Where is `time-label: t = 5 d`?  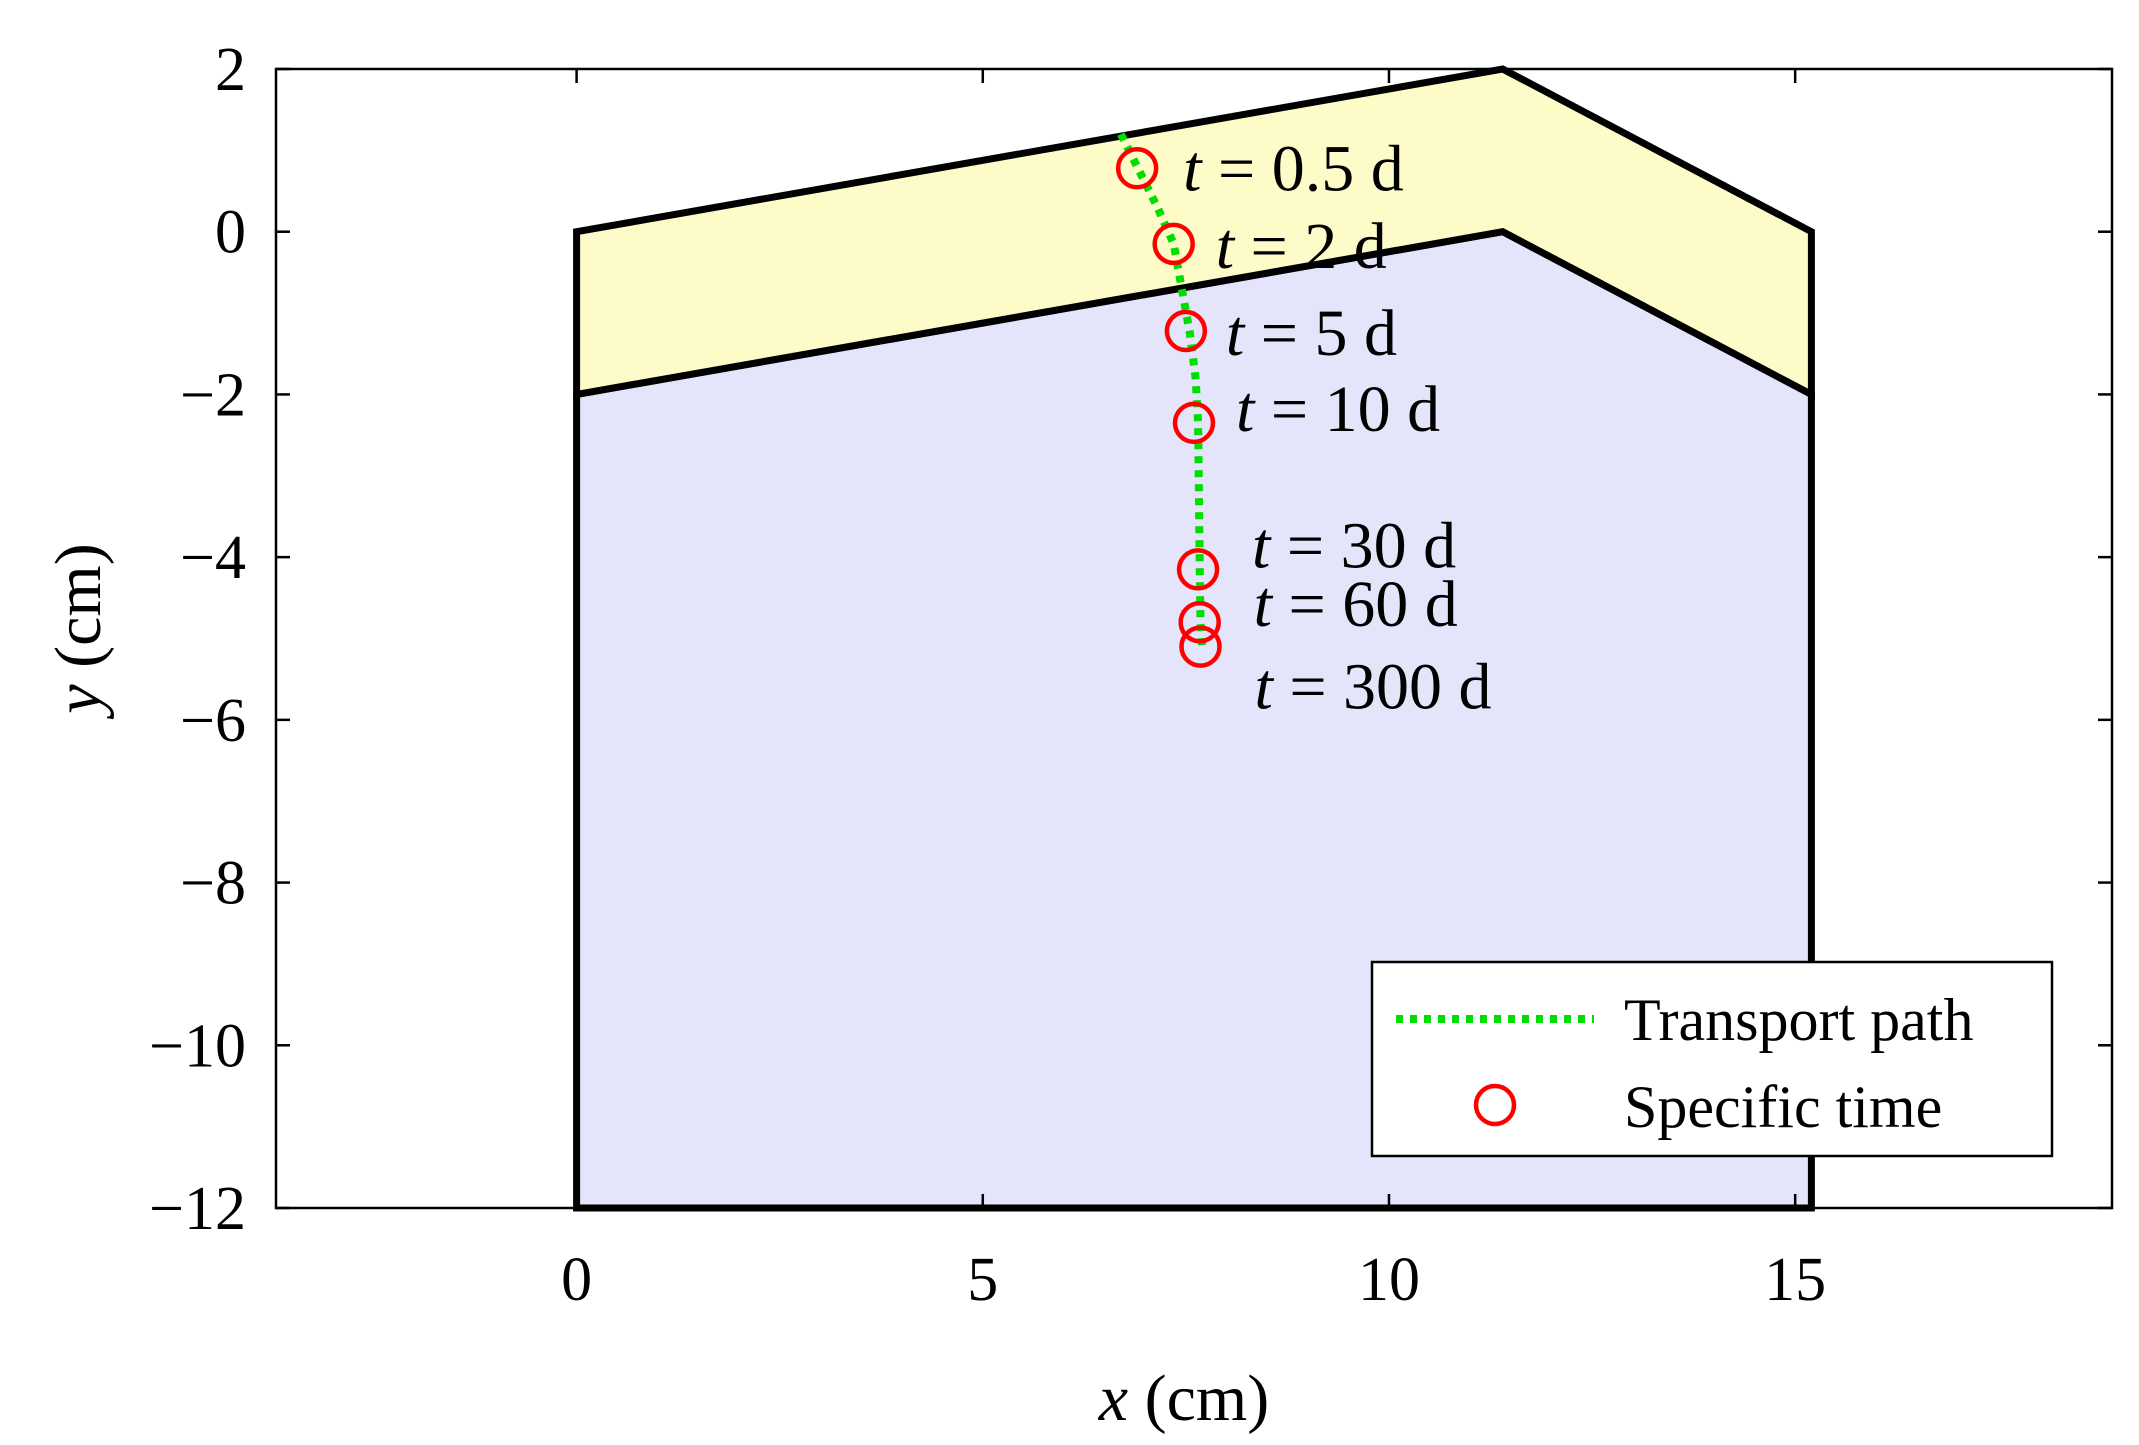
time-label: t = 5 d is located at coordinates (1311, 333).